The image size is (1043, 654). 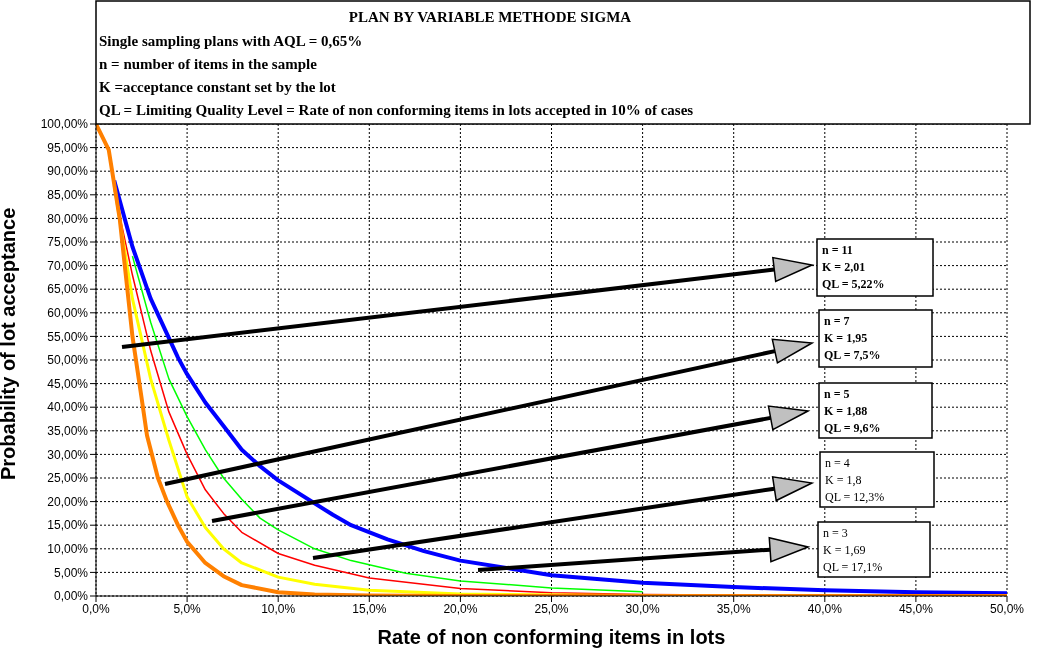 What do you see at coordinates (64, 124) in the screenshot?
I see `y-tick-label: 100,00%` at bounding box center [64, 124].